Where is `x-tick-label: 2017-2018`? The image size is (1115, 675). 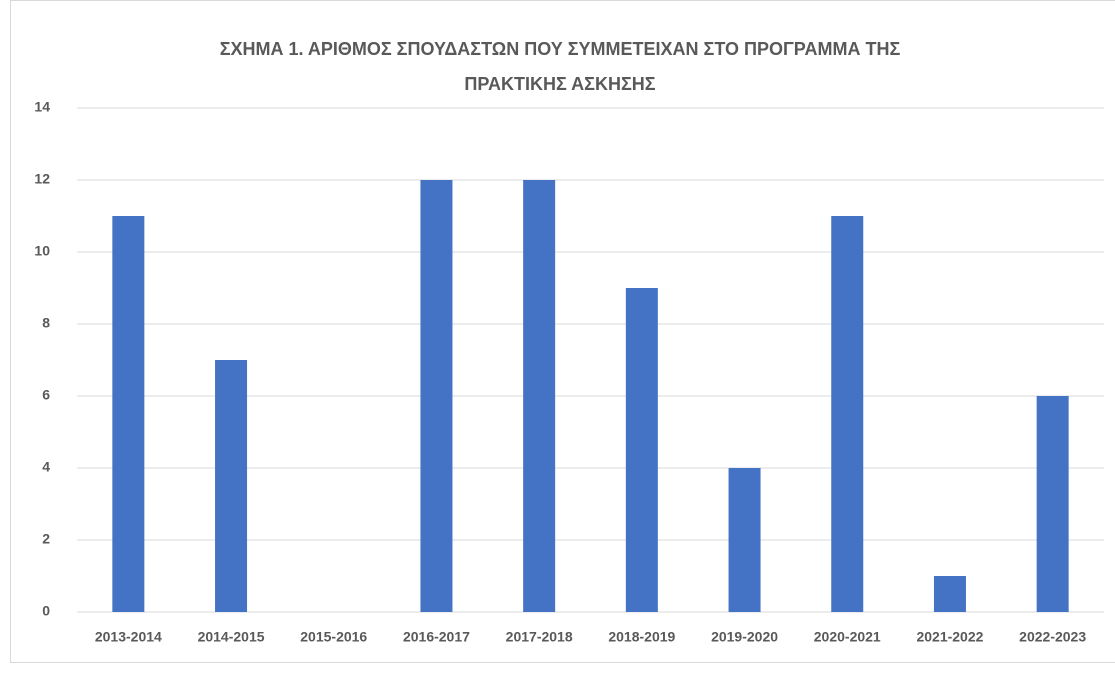 x-tick-label: 2017-2018 is located at coordinates (539, 637).